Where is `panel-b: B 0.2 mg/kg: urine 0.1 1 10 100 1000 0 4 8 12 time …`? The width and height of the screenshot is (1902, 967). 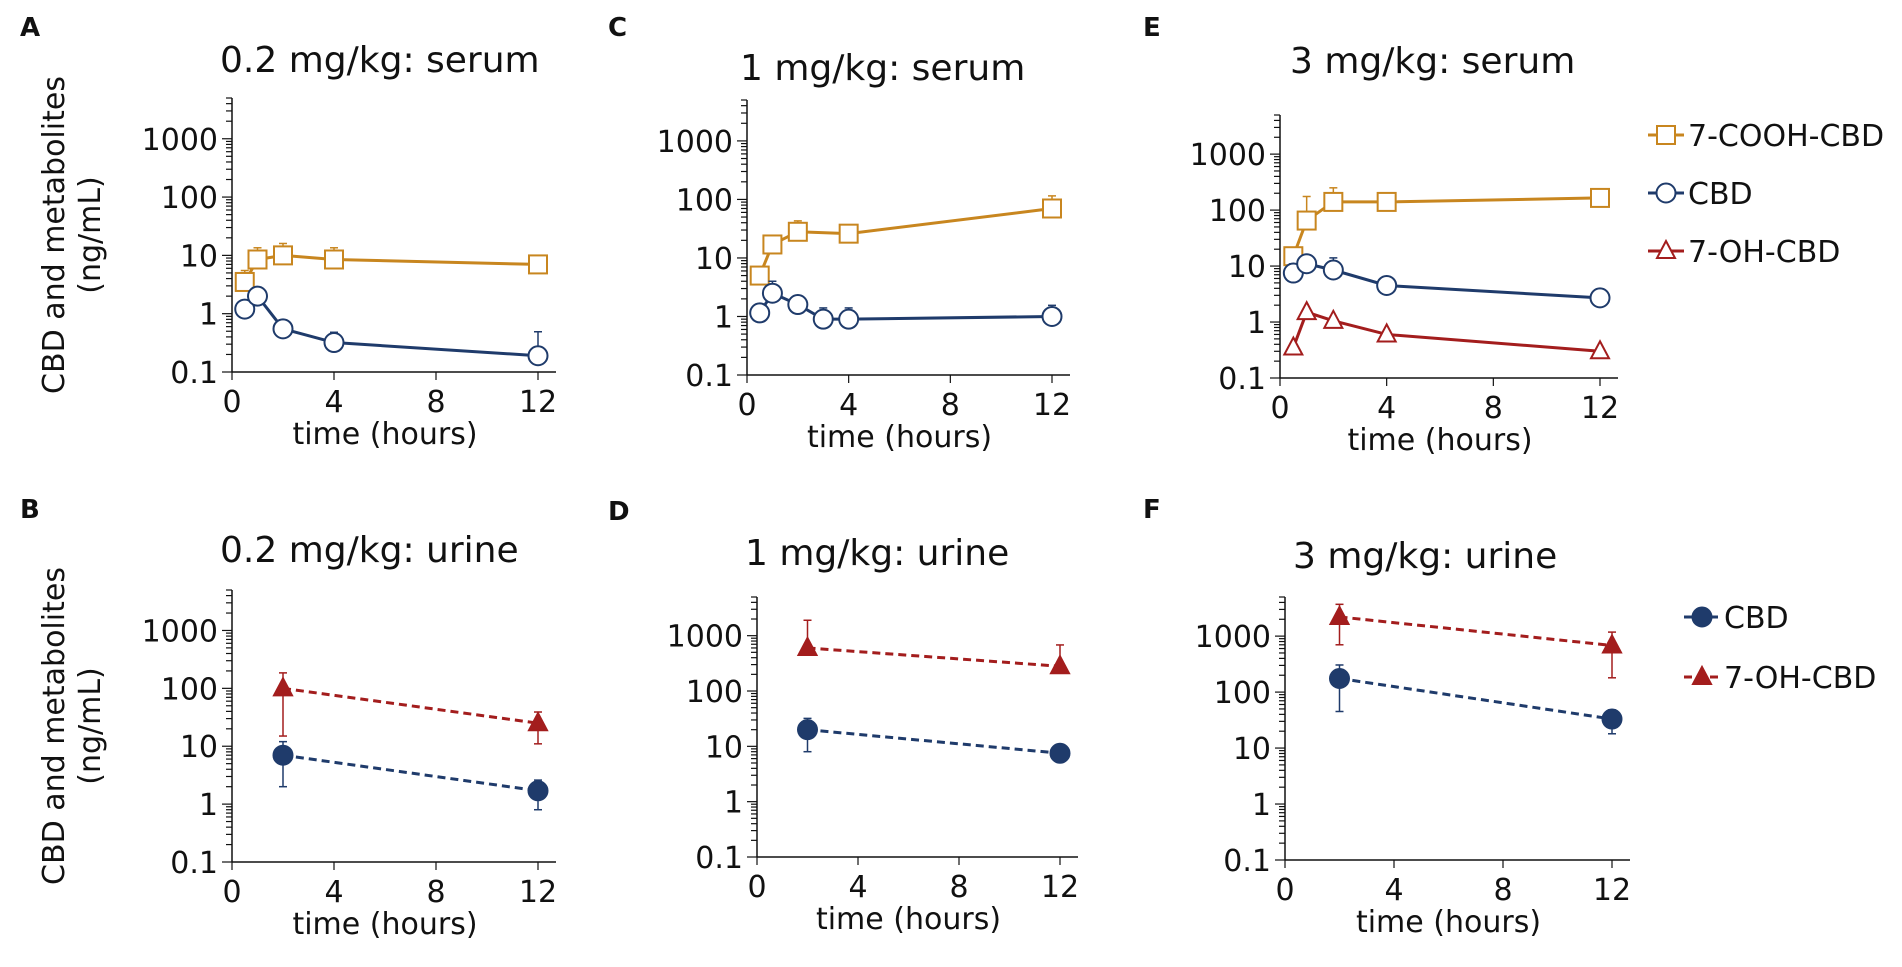
panel-b: B 0.2 mg/kg: urine 0.1 1 10 100 1000 0 4 8 12 time … is located at coordinates (288, 718).